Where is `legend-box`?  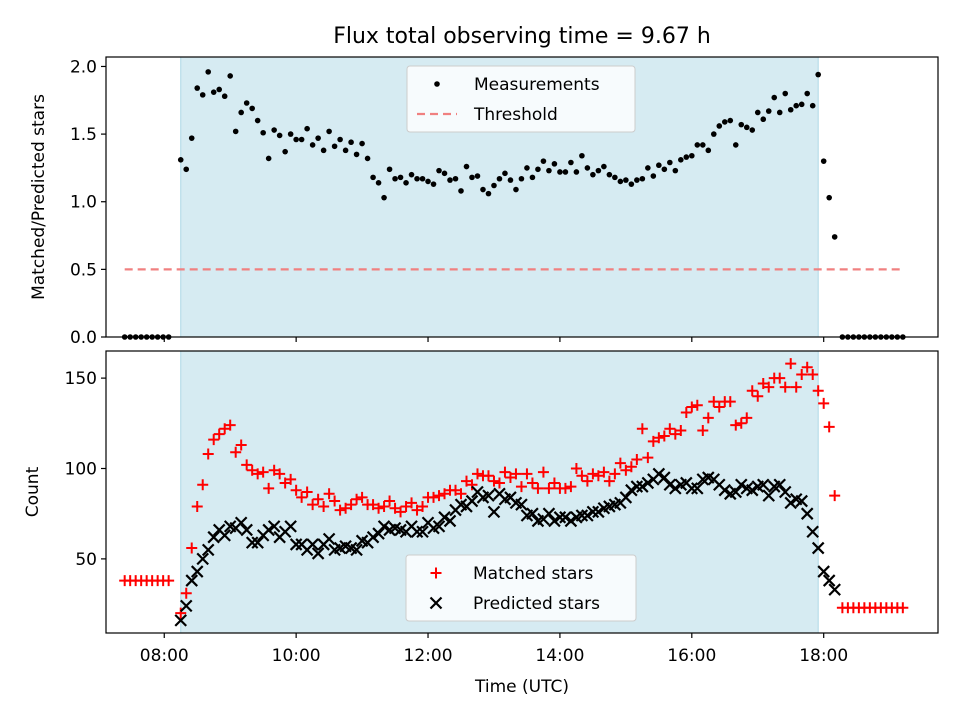 legend-box is located at coordinates (521, 99).